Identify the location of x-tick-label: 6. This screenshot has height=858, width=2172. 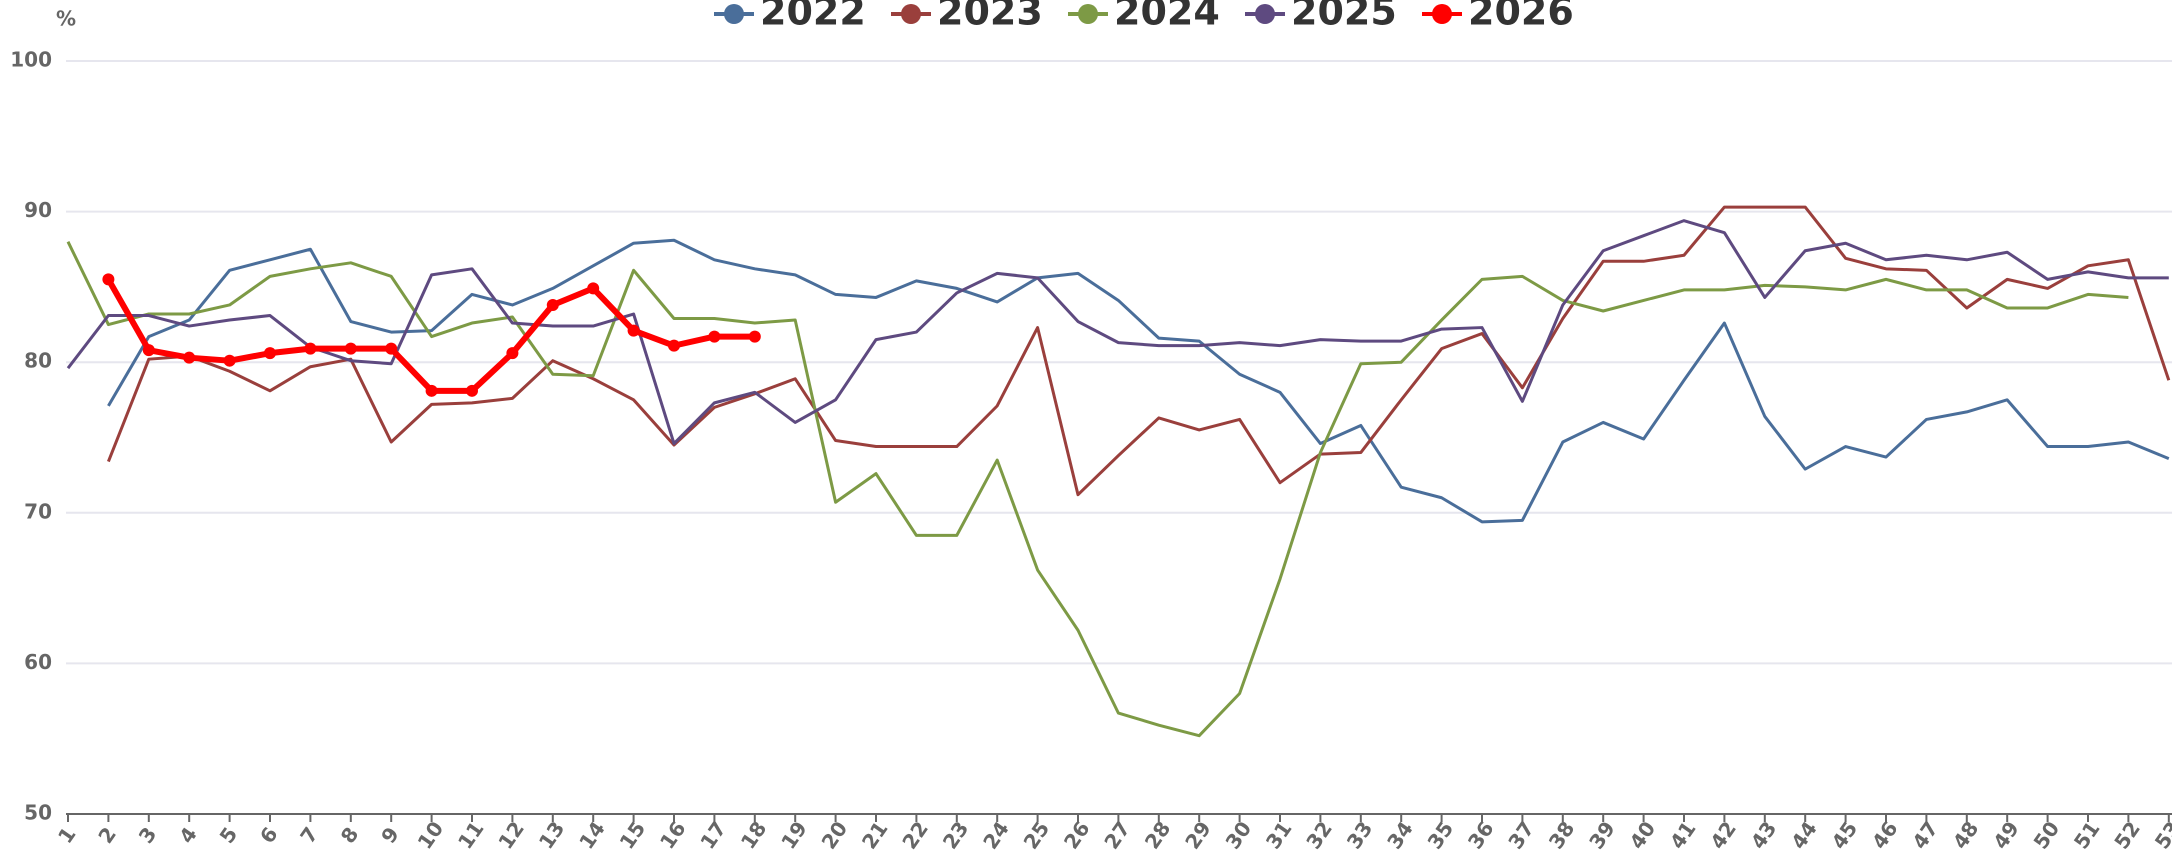
(269, 835).